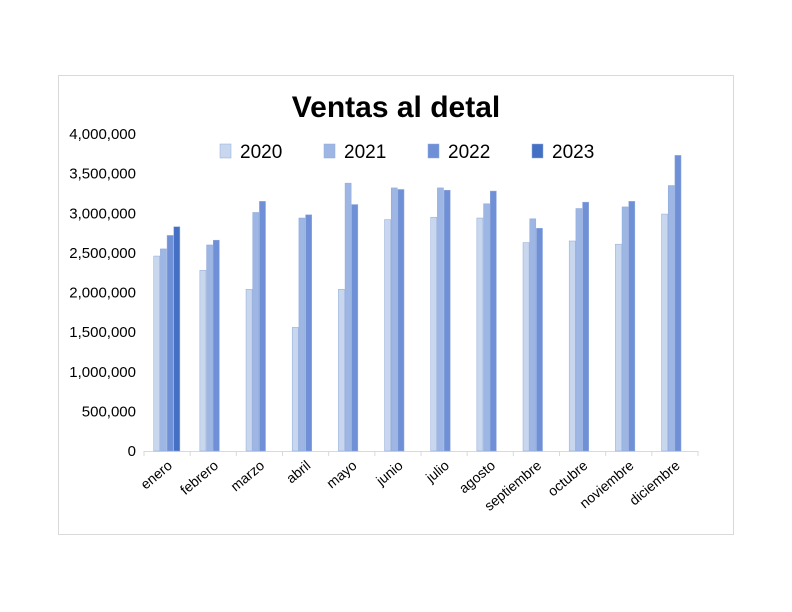 This screenshot has width=792, height=612. What do you see at coordinates (355, 328) in the screenshot?
I see `bar-2022-mayo` at bounding box center [355, 328].